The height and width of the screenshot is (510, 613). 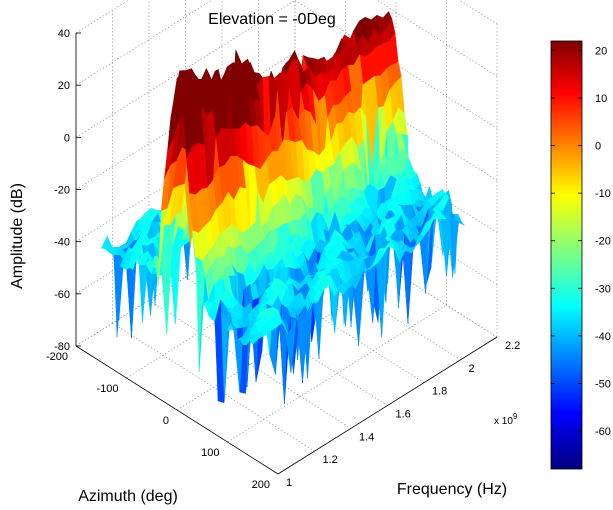 What do you see at coordinates (512, 346) in the screenshot?
I see `y-tick-label: 2.2` at bounding box center [512, 346].